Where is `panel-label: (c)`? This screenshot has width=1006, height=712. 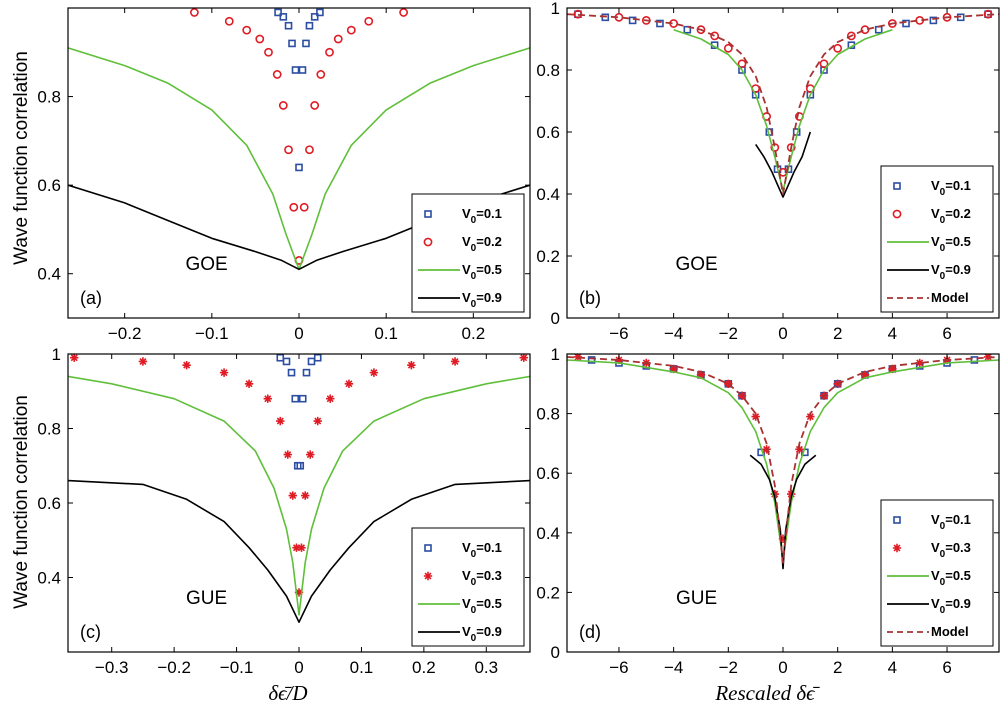
panel-label: (c) is located at coordinates (90, 632).